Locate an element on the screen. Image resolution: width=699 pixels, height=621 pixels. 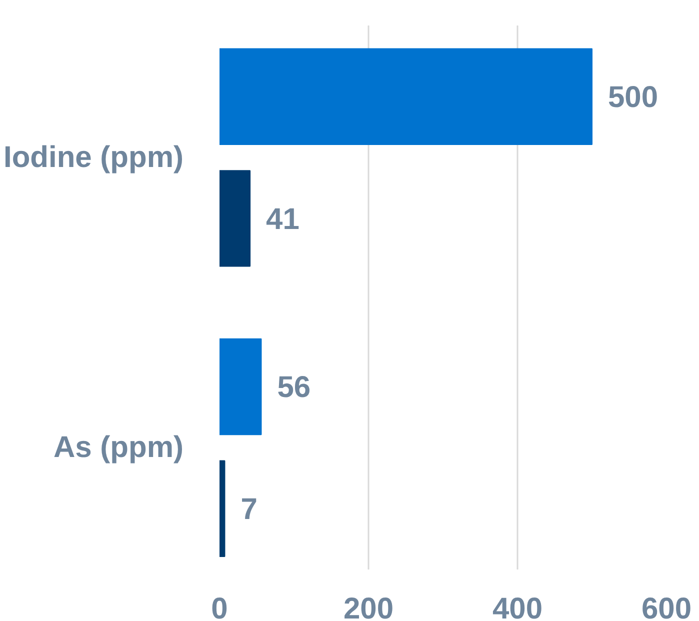
x-tick-label: 0 is located at coordinates (219, 606).